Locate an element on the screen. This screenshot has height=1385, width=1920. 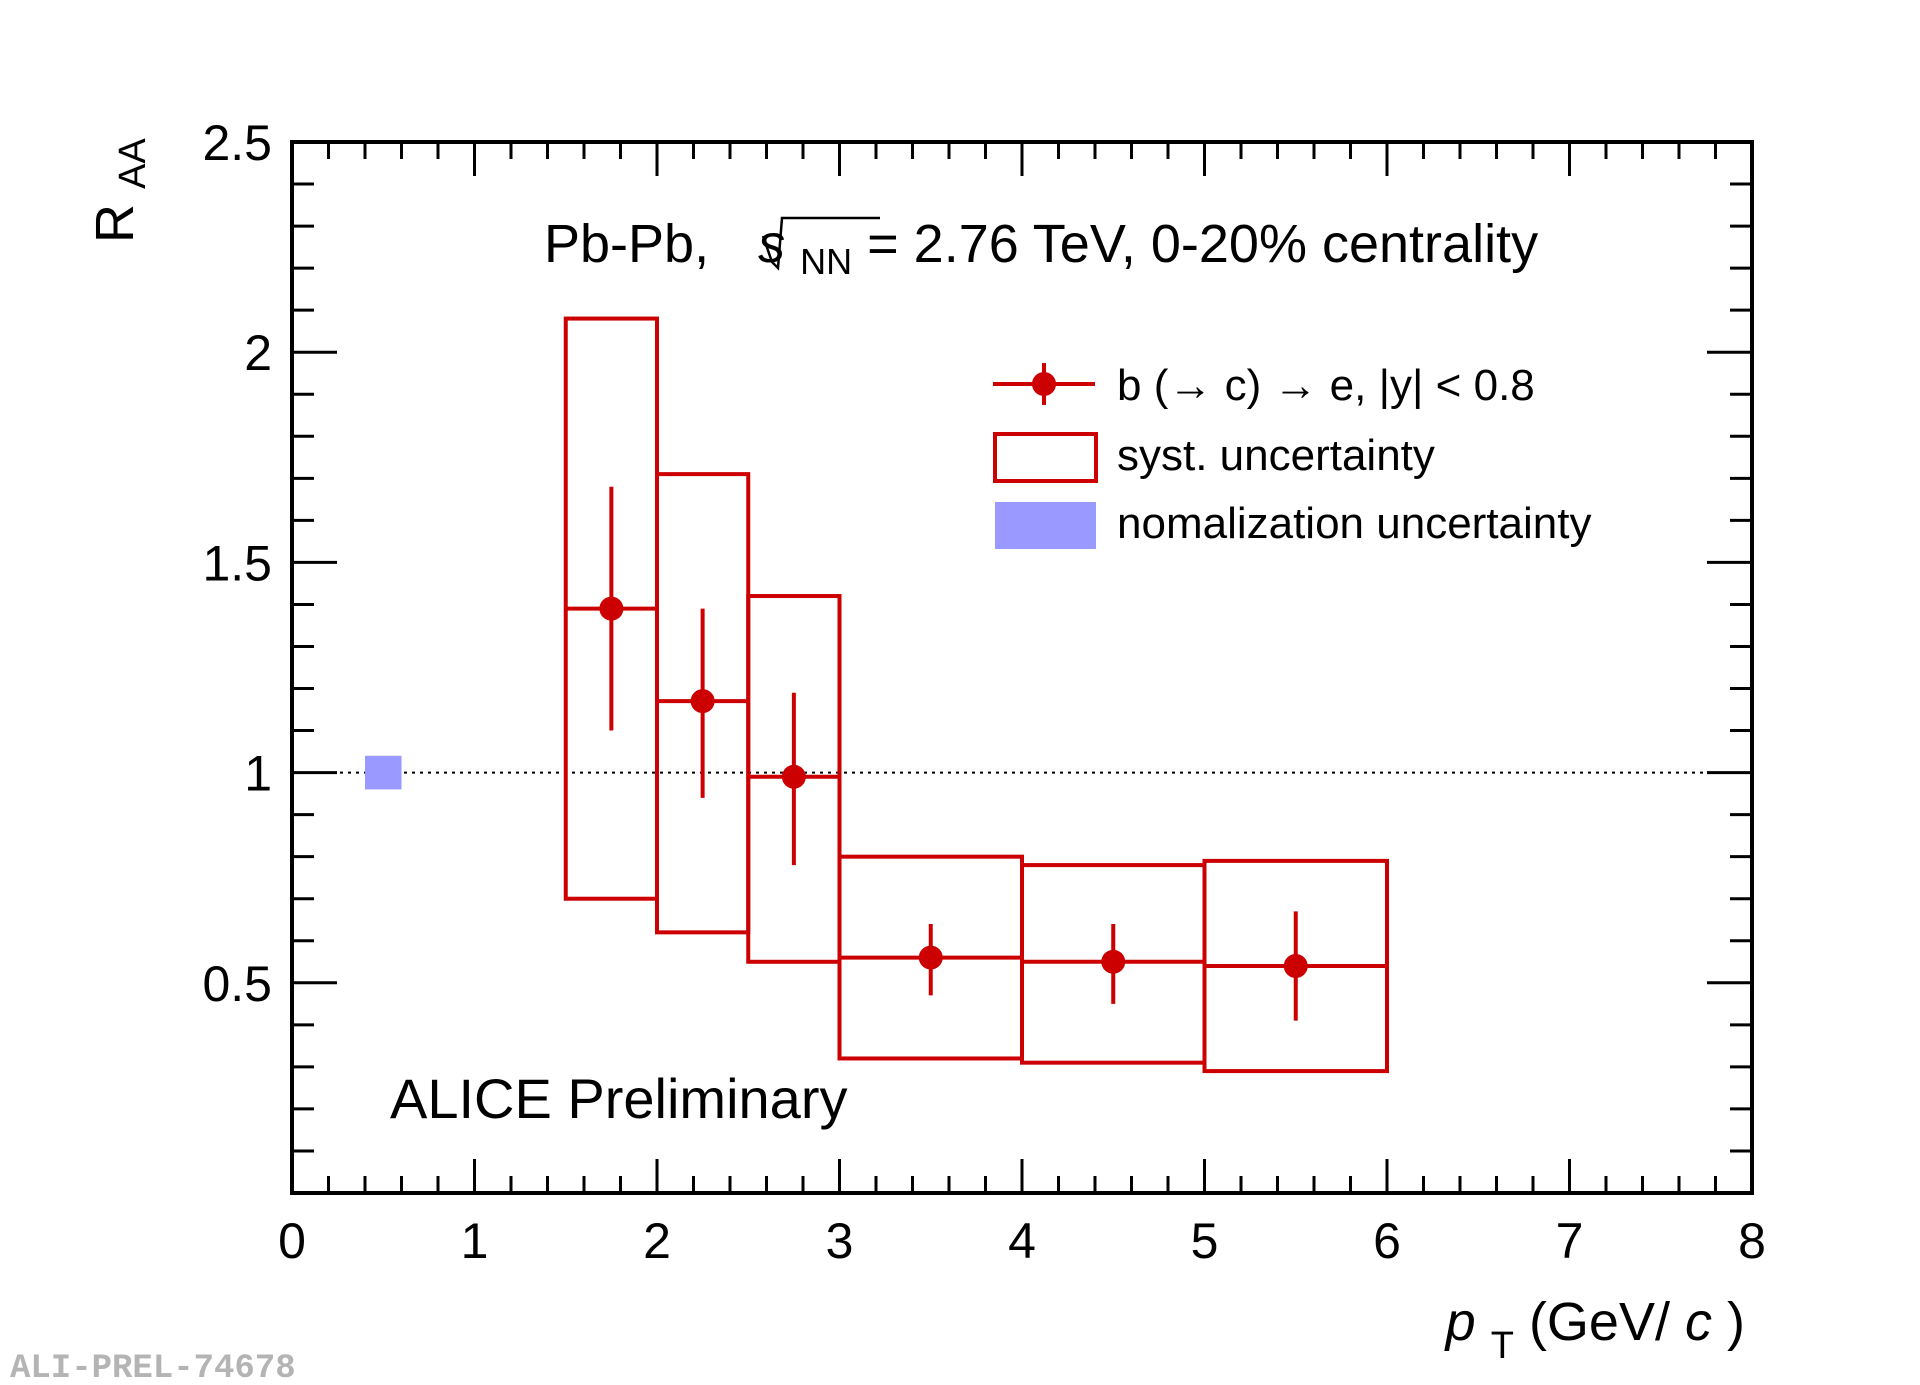
x-axis-label: p T (GeV/ c ) is located at coordinates (1594, 1331).